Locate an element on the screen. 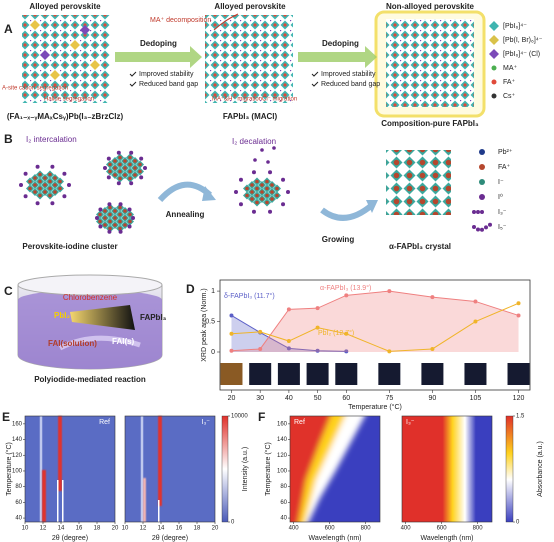 The width and height of the screenshot is (554, 542). annotation: Halide segregation is located at coordinates (69, 100).